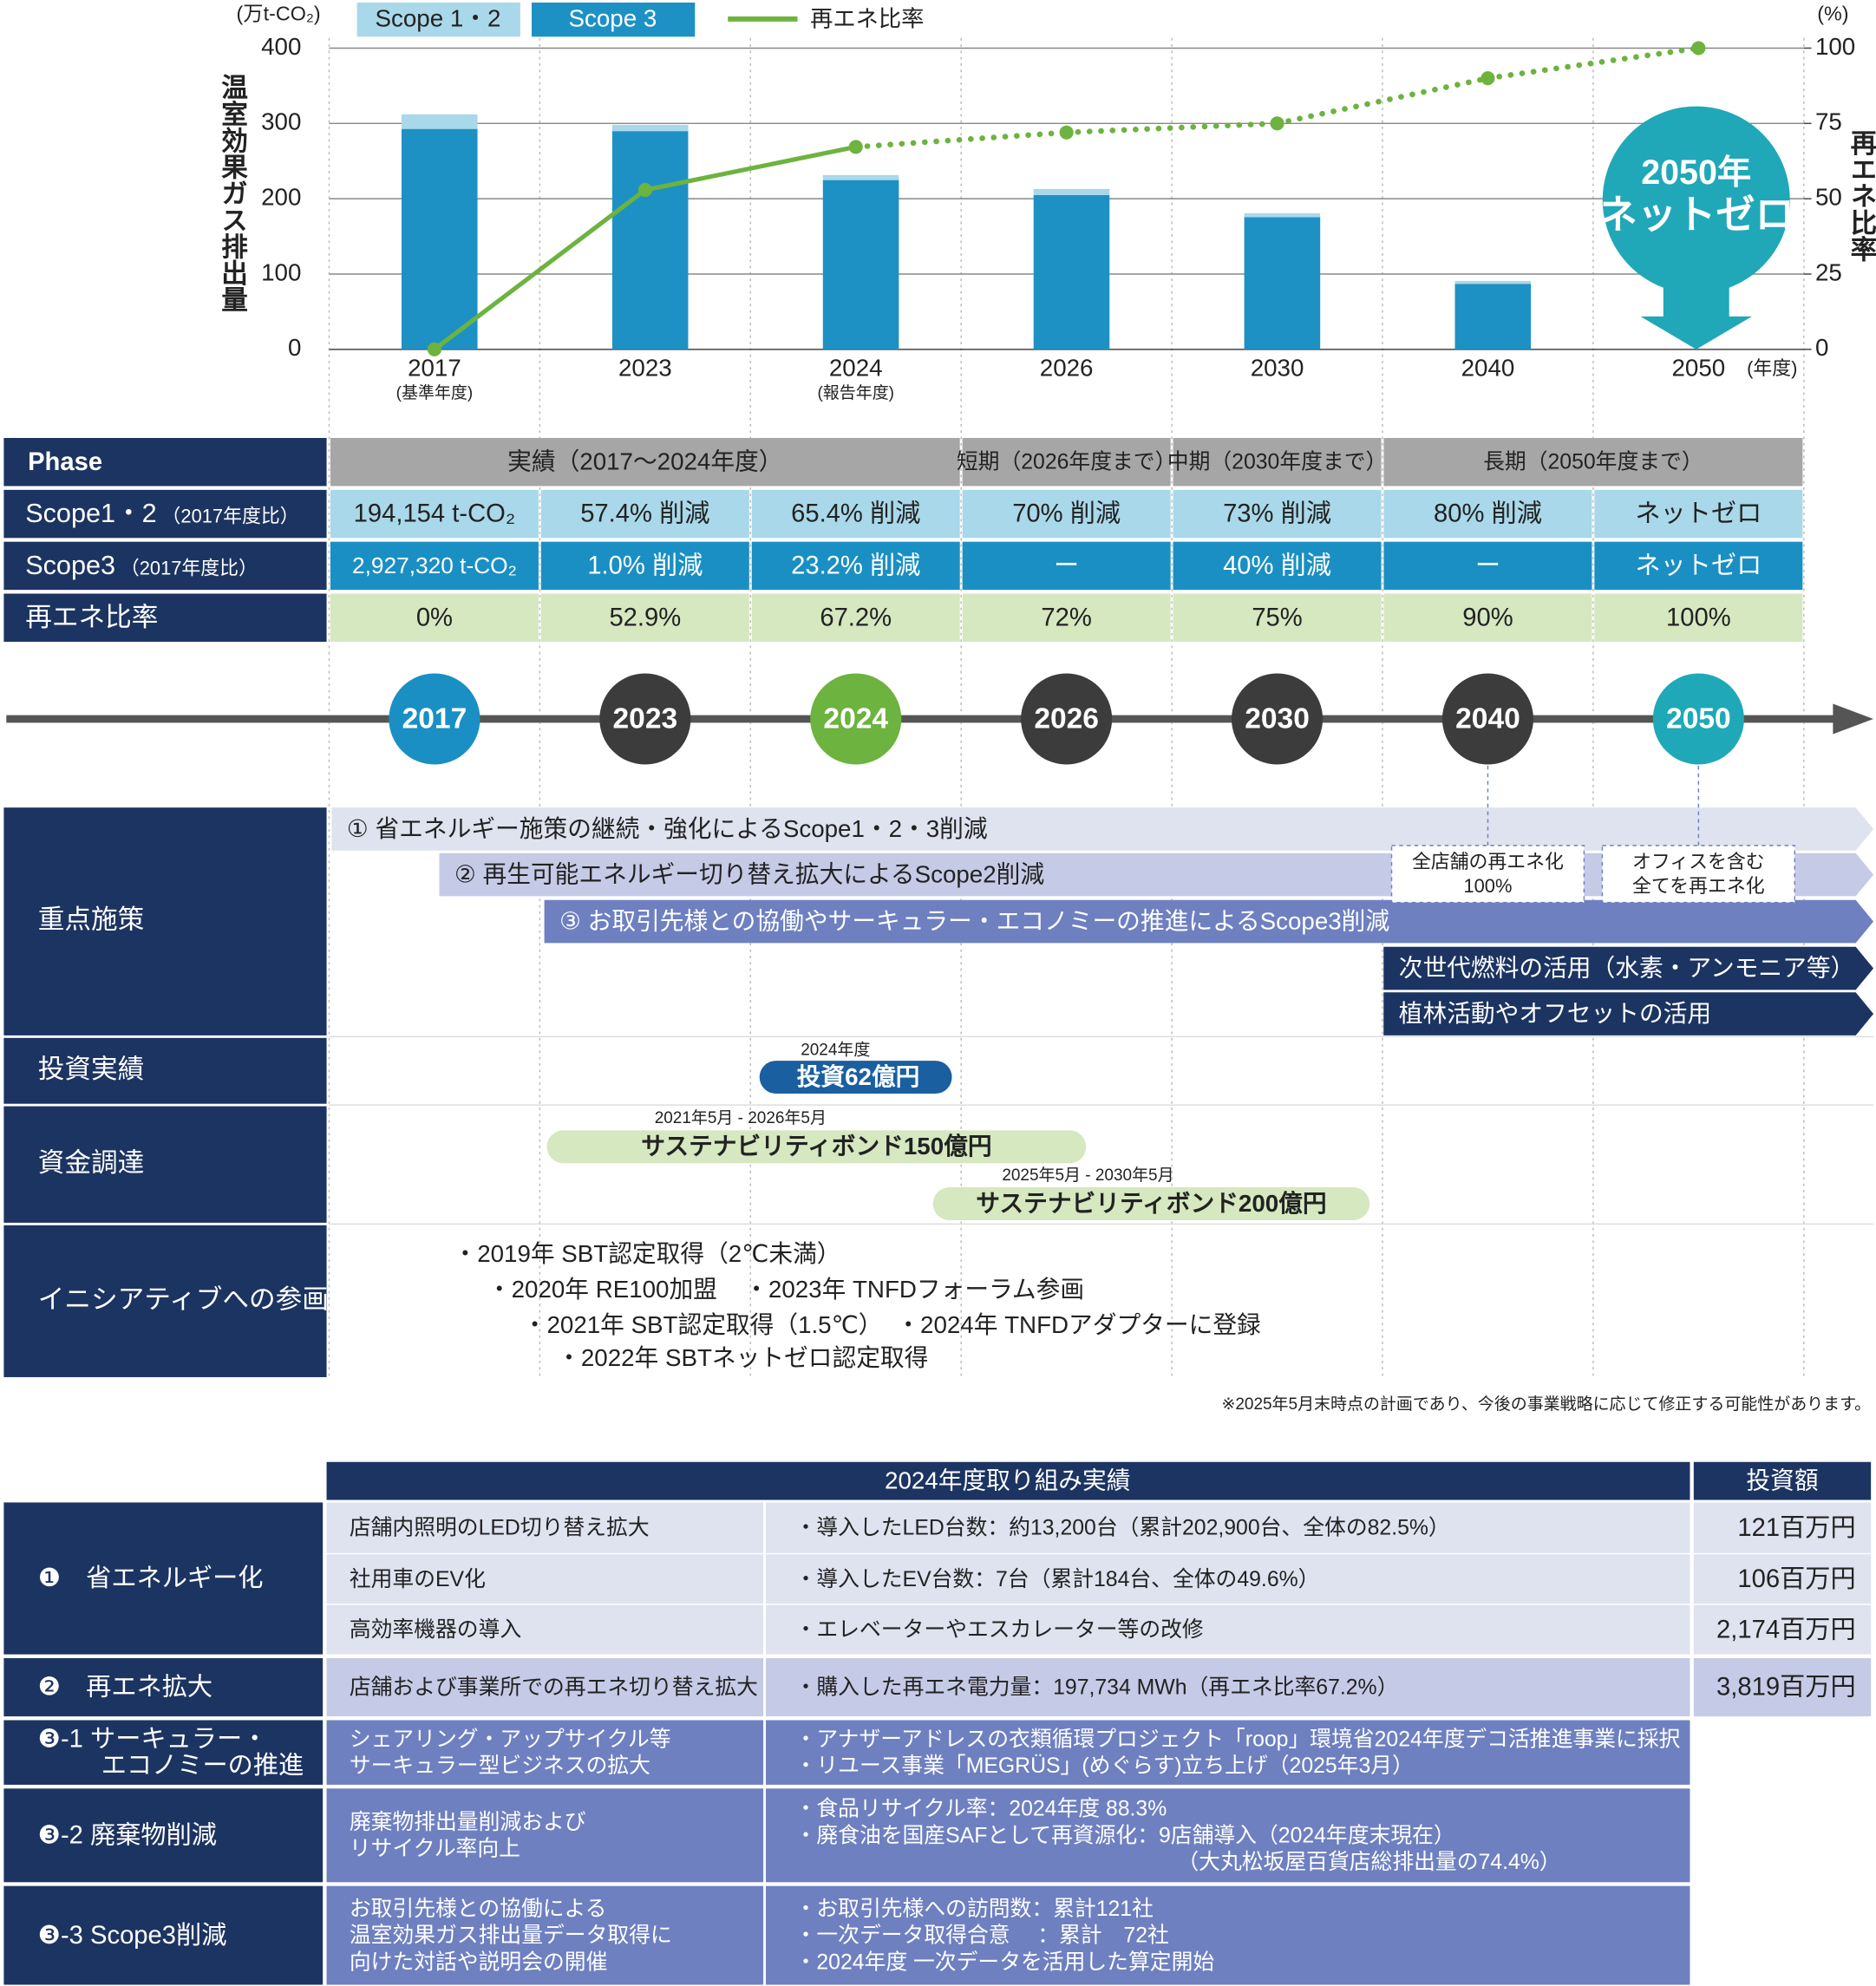 The height and width of the screenshot is (1986, 1876). Describe the element at coordinates (294, 347) in the screenshot. I see `y-tick-label: 0` at that location.